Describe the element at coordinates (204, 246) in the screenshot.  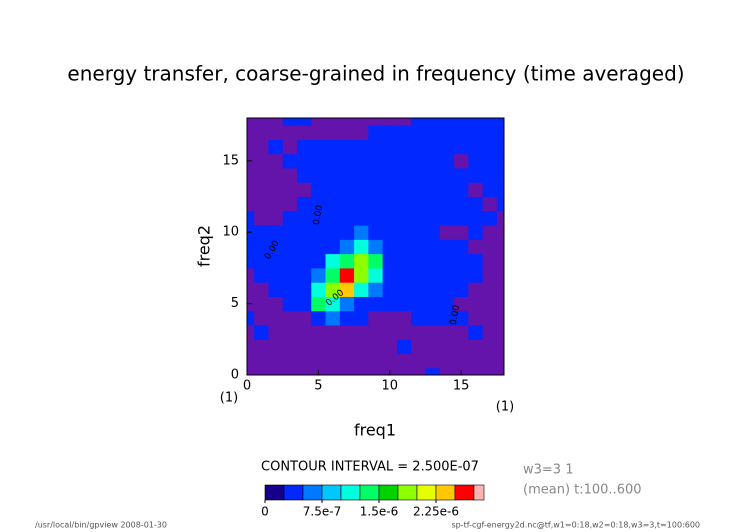
I see `y-axis-label: freq2` at that location.